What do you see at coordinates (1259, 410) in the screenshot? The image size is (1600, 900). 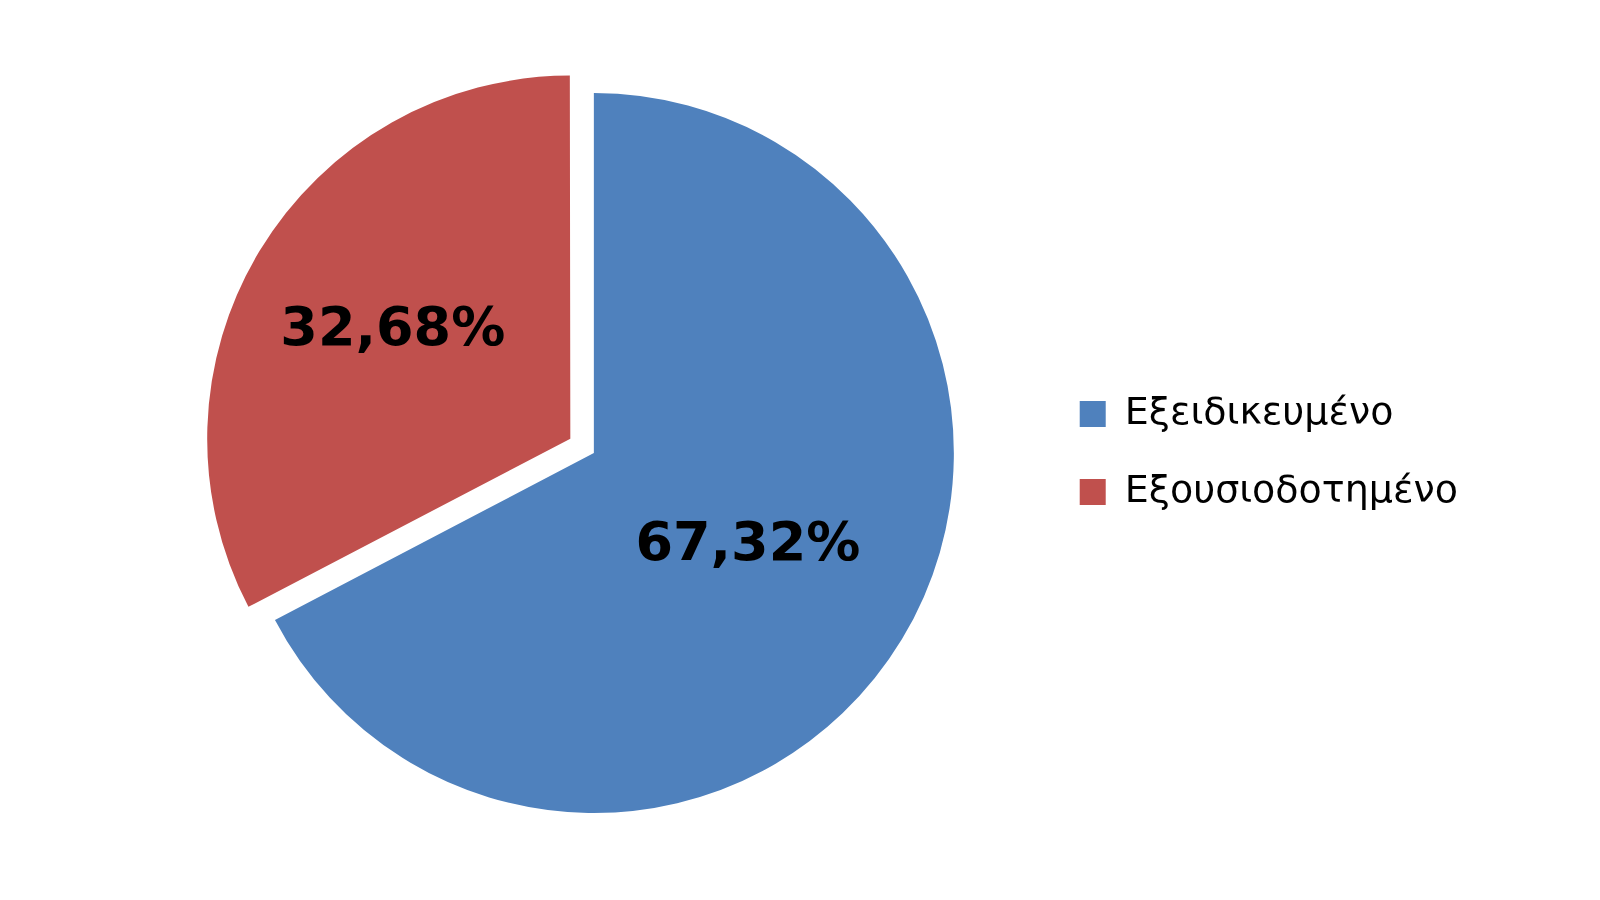 I see `legend-label: Εξειδικευμένο` at bounding box center [1259, 410].